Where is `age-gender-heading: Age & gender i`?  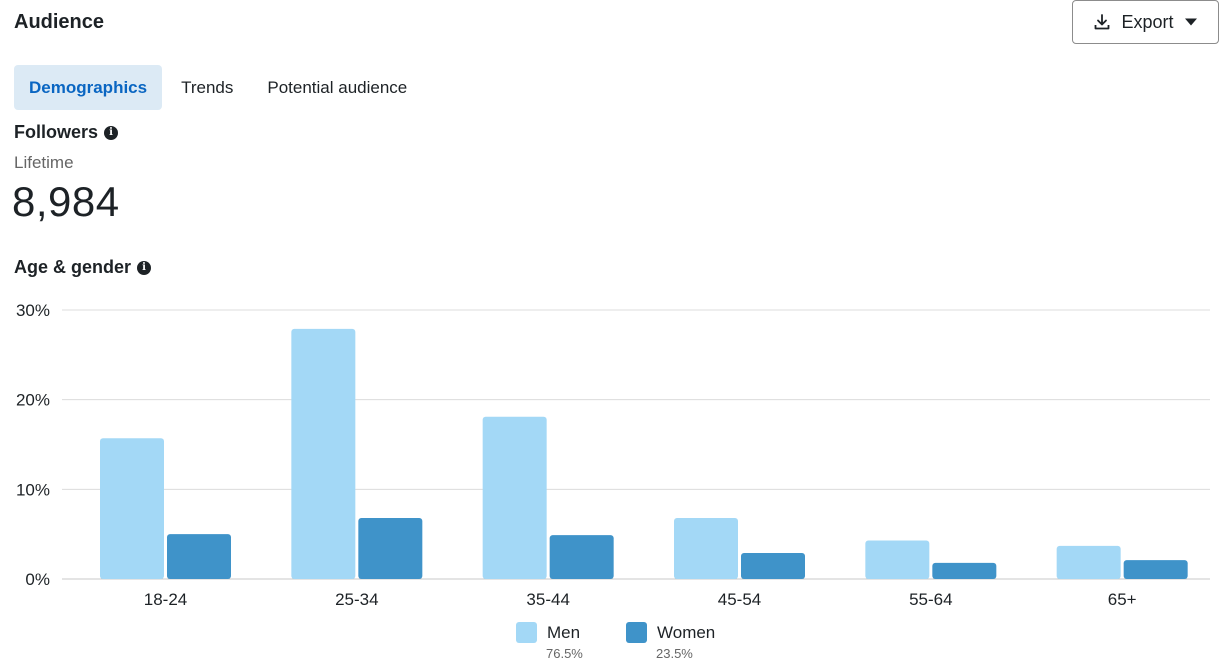 age-gender-heading: Age & gender i is located at coordinates (83, 267).